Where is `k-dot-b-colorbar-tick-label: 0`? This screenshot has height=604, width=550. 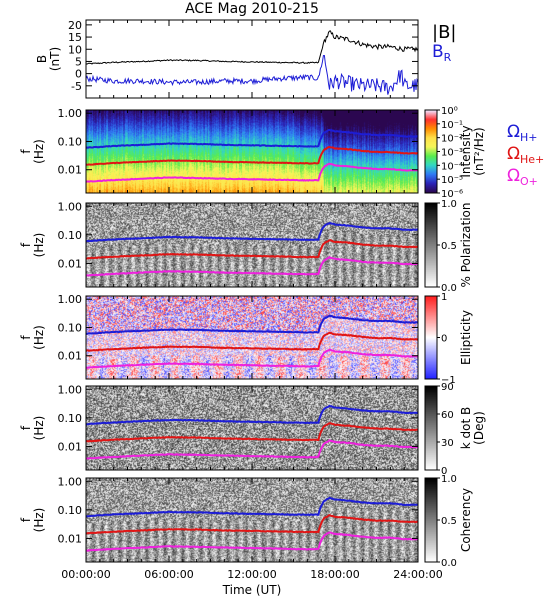 k-dot-b-colorbar-tick-label: 0 is located at coordinates (444, 471).